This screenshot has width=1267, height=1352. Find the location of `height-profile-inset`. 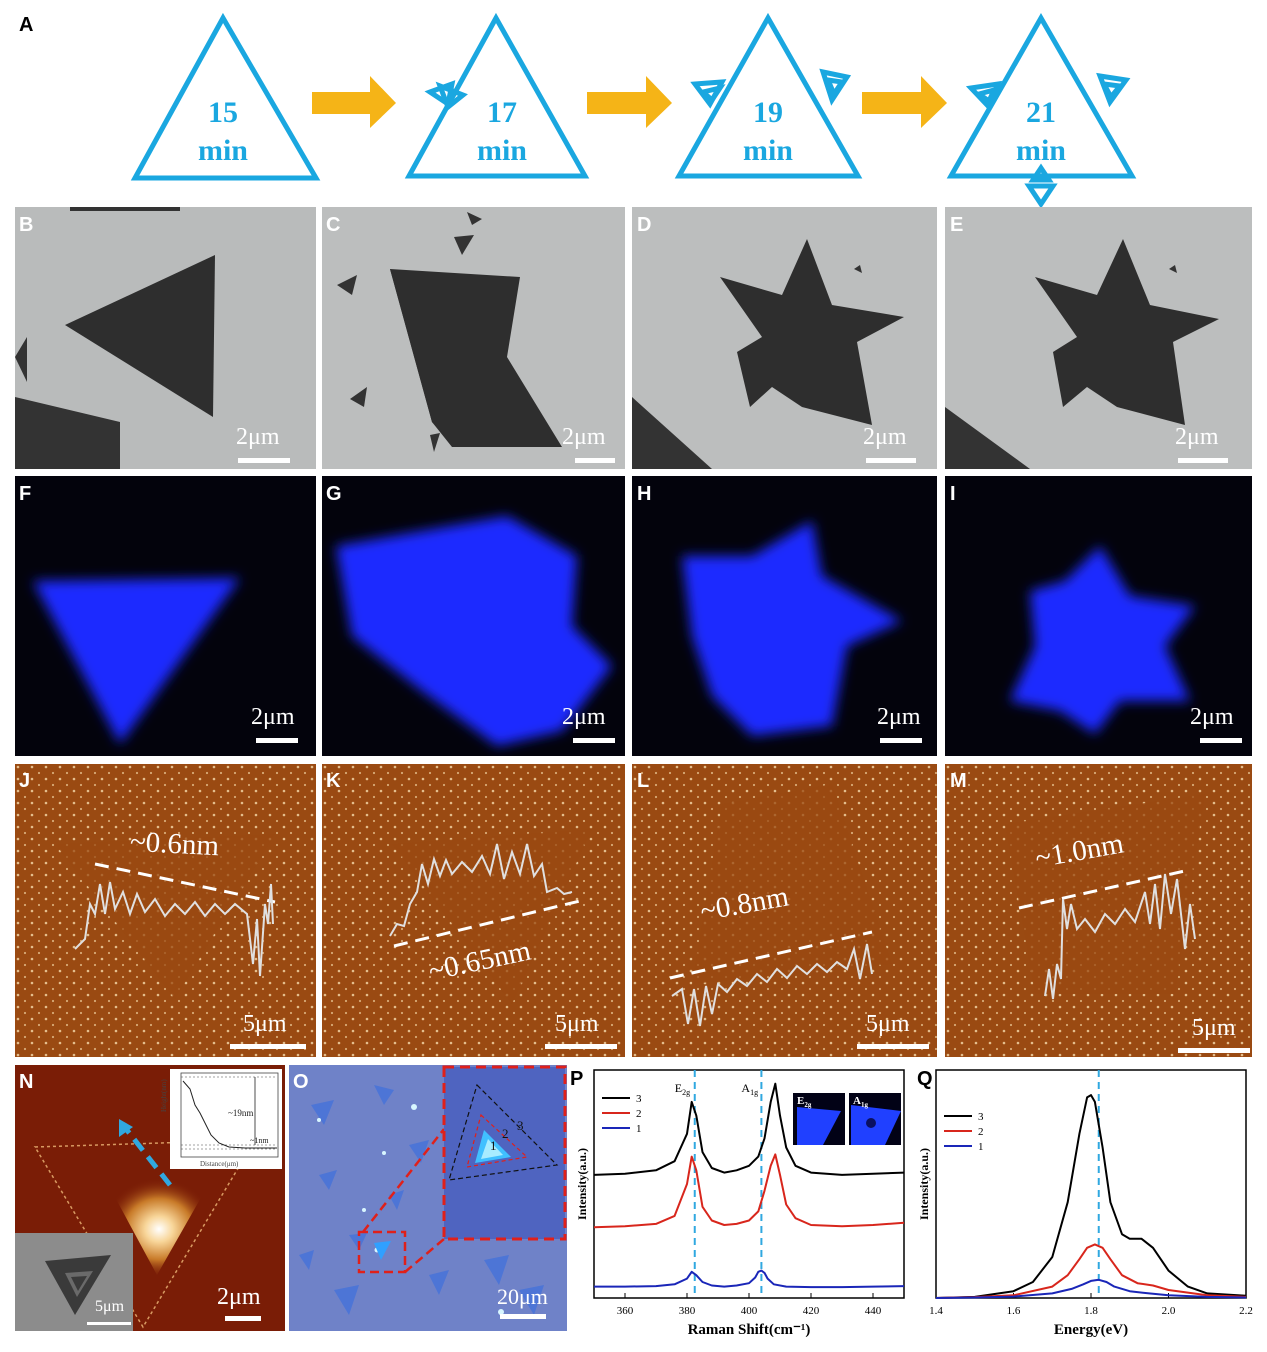

height-profile-inset is located at coordinates (226, 1119).